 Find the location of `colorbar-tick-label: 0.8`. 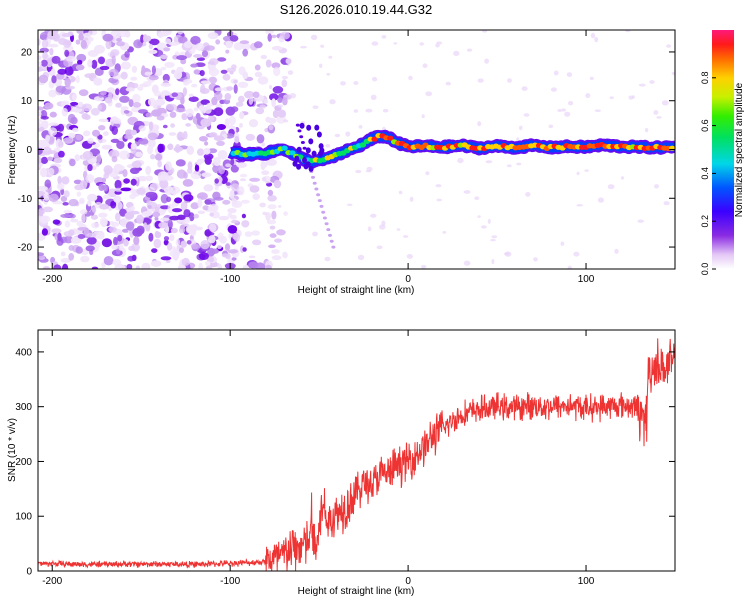

colorbar-tick-label: 0.8 is located at coordinates (705, 78).